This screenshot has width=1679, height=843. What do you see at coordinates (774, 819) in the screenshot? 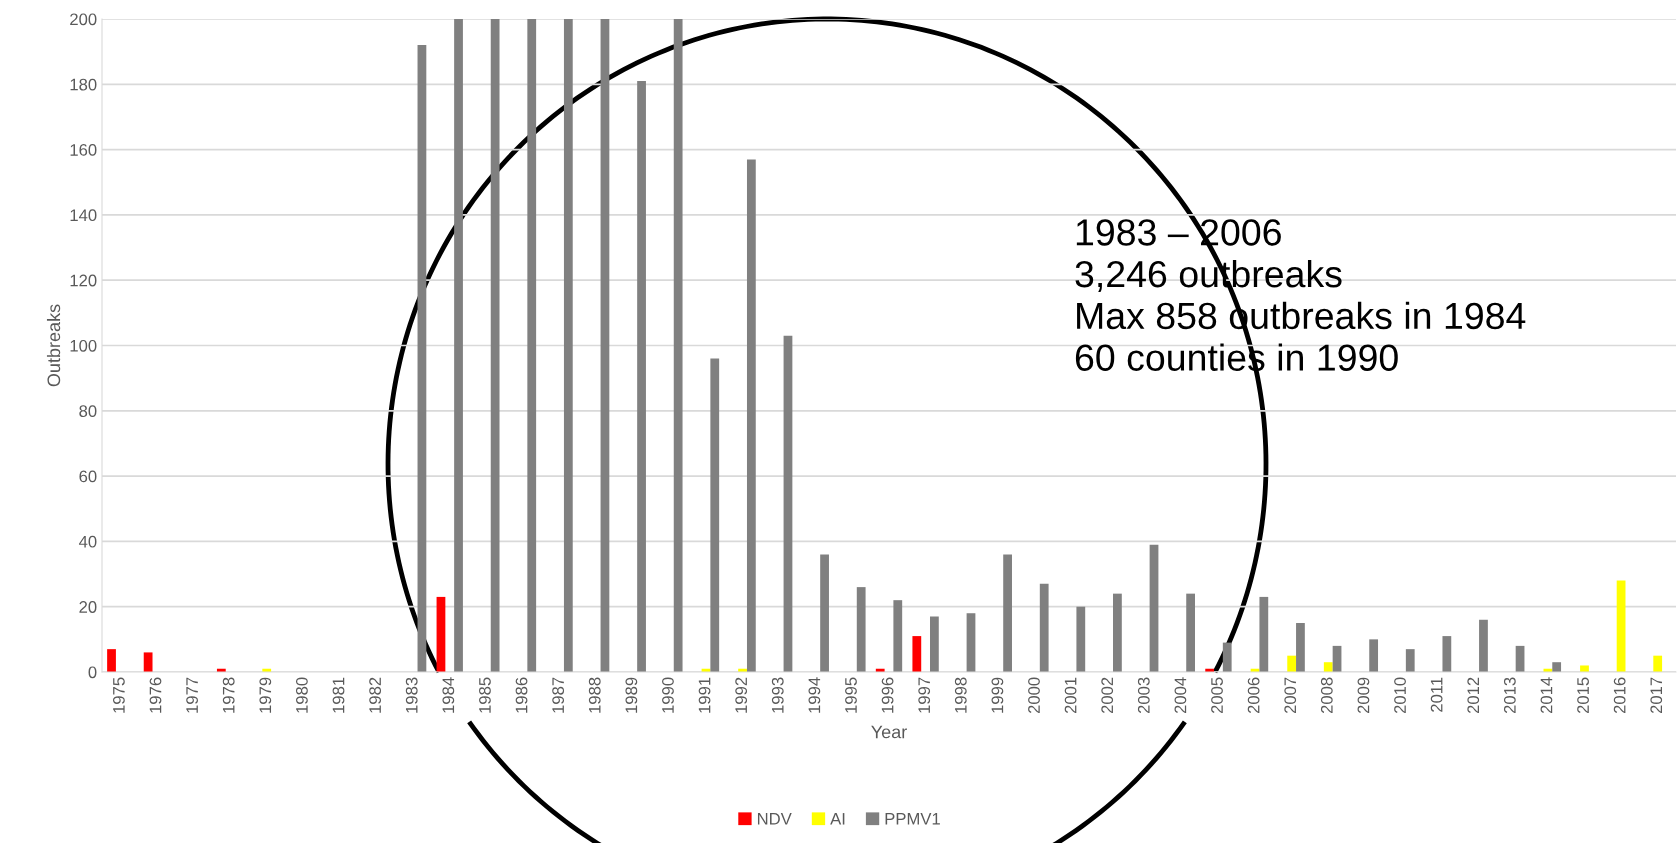
I see `legend-label: NDV` at bounding box center [774, 819].